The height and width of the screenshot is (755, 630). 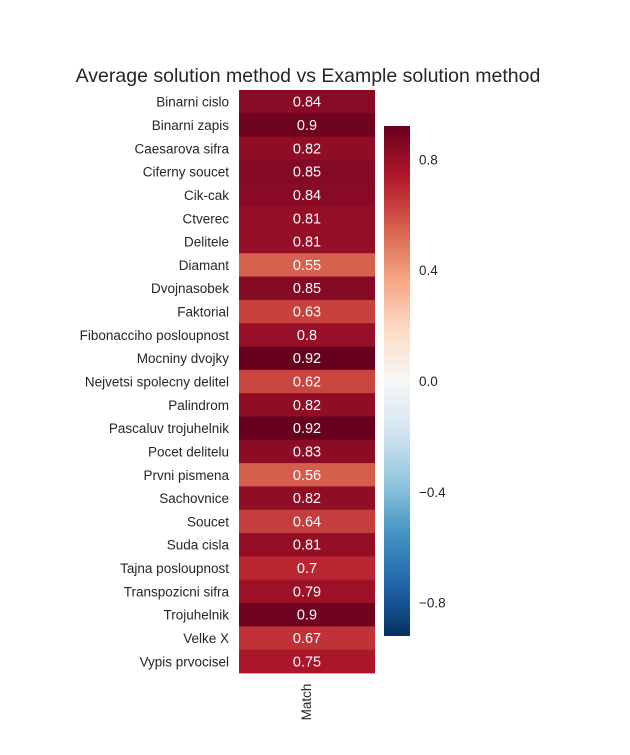 I want to click on cell-value-label: 0.7, so click(x=307, y=569).